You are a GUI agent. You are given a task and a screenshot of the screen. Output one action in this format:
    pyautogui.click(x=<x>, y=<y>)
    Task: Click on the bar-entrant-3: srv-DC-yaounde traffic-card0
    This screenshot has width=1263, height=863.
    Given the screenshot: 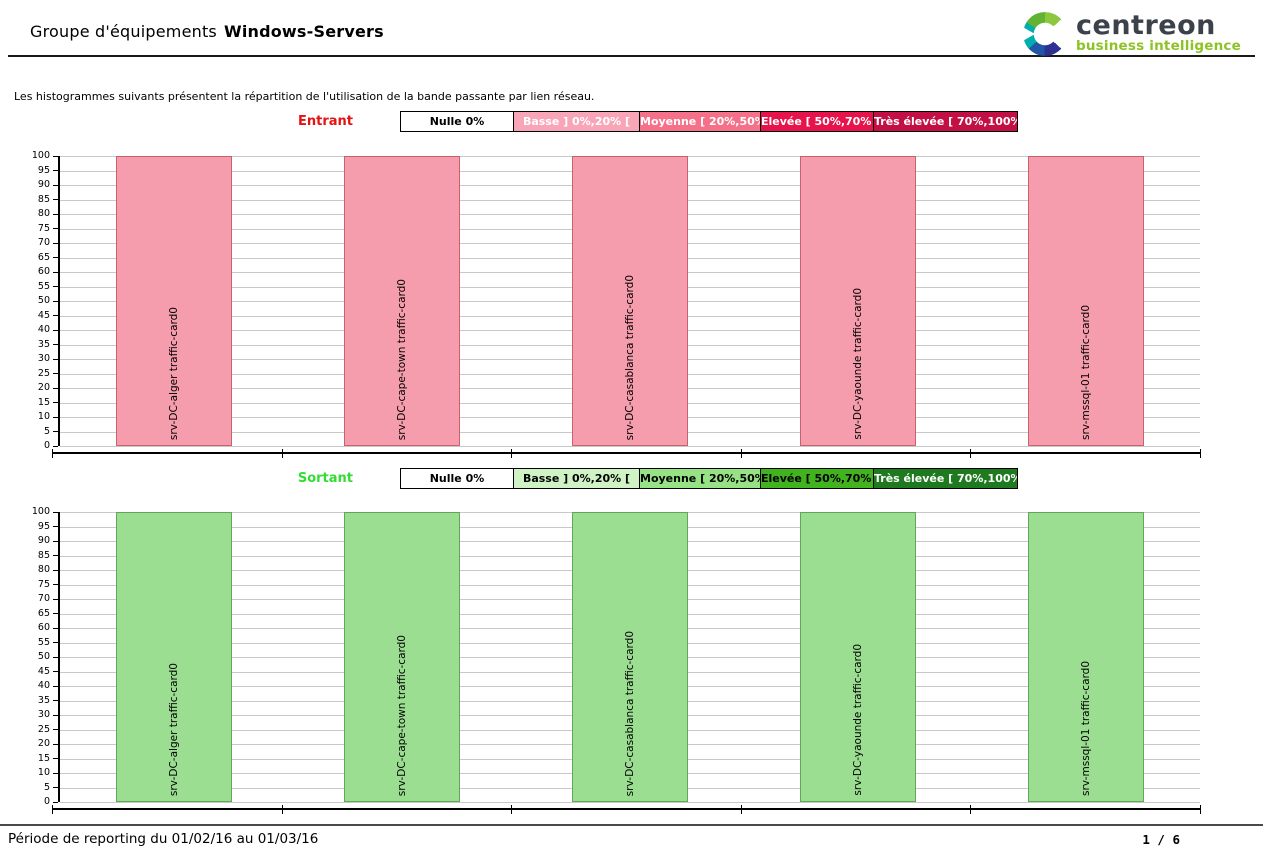 What is the action you would take?
    pyautogui.click(x=858, y=301)
    